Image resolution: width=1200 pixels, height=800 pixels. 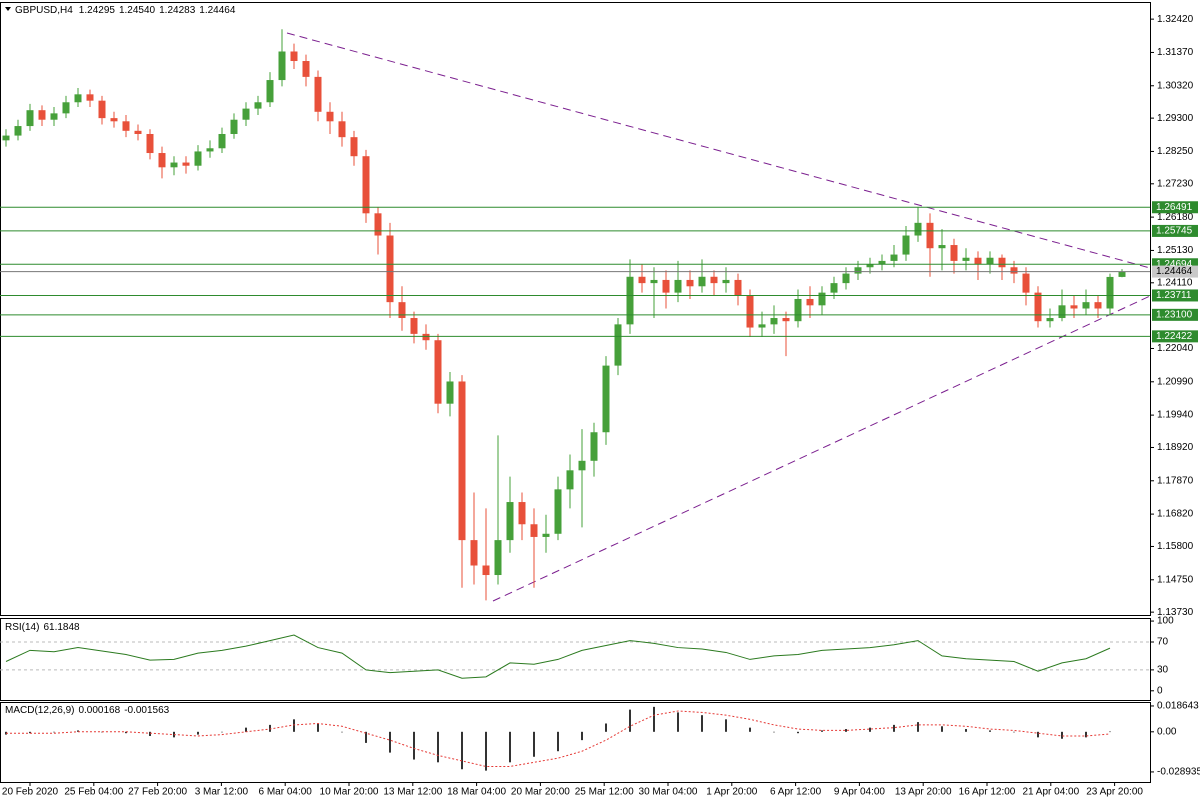 I want to click on x-tick-label: 16 Apr 12:00, so click(x=987, y=792).